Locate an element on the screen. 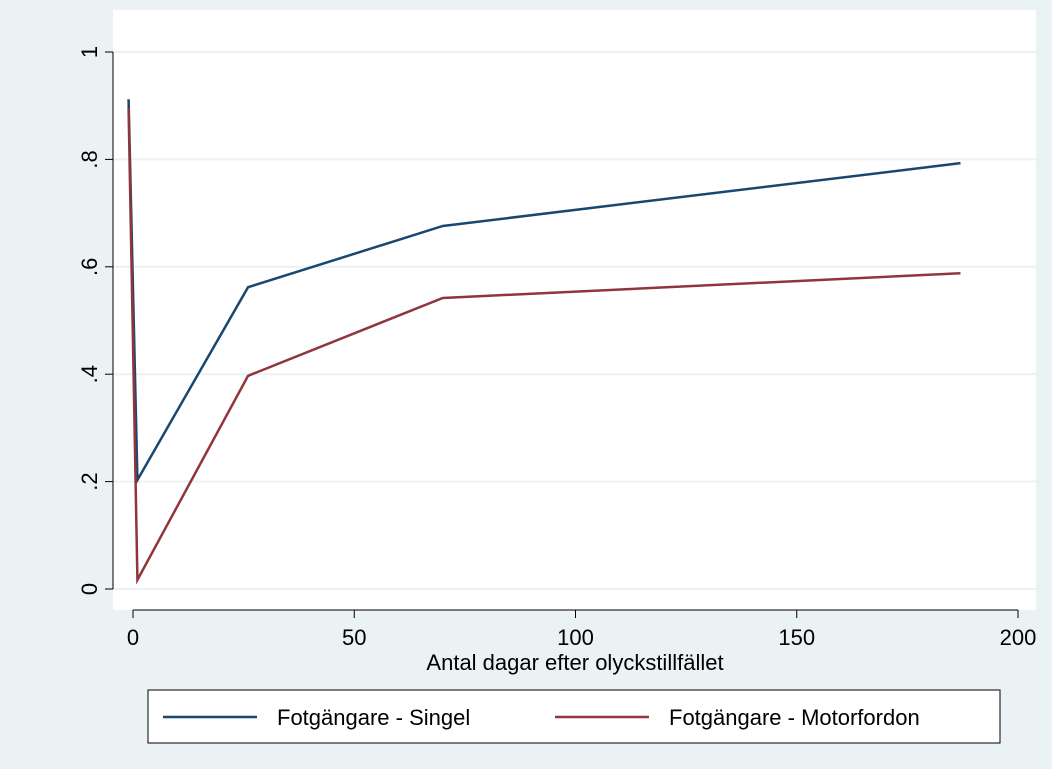  x-tick-label: 0 is located at coordinates (133, 637).